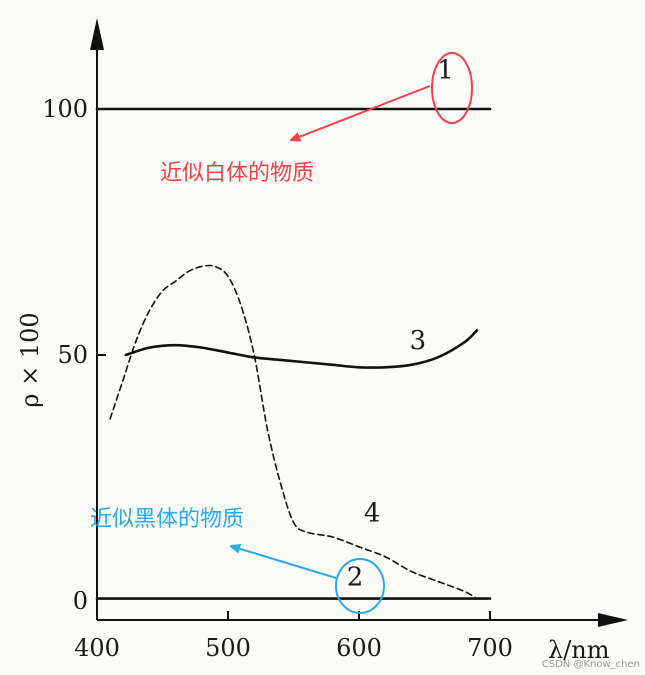  I want to click on curve-label-1: 1, so click(445, 71).